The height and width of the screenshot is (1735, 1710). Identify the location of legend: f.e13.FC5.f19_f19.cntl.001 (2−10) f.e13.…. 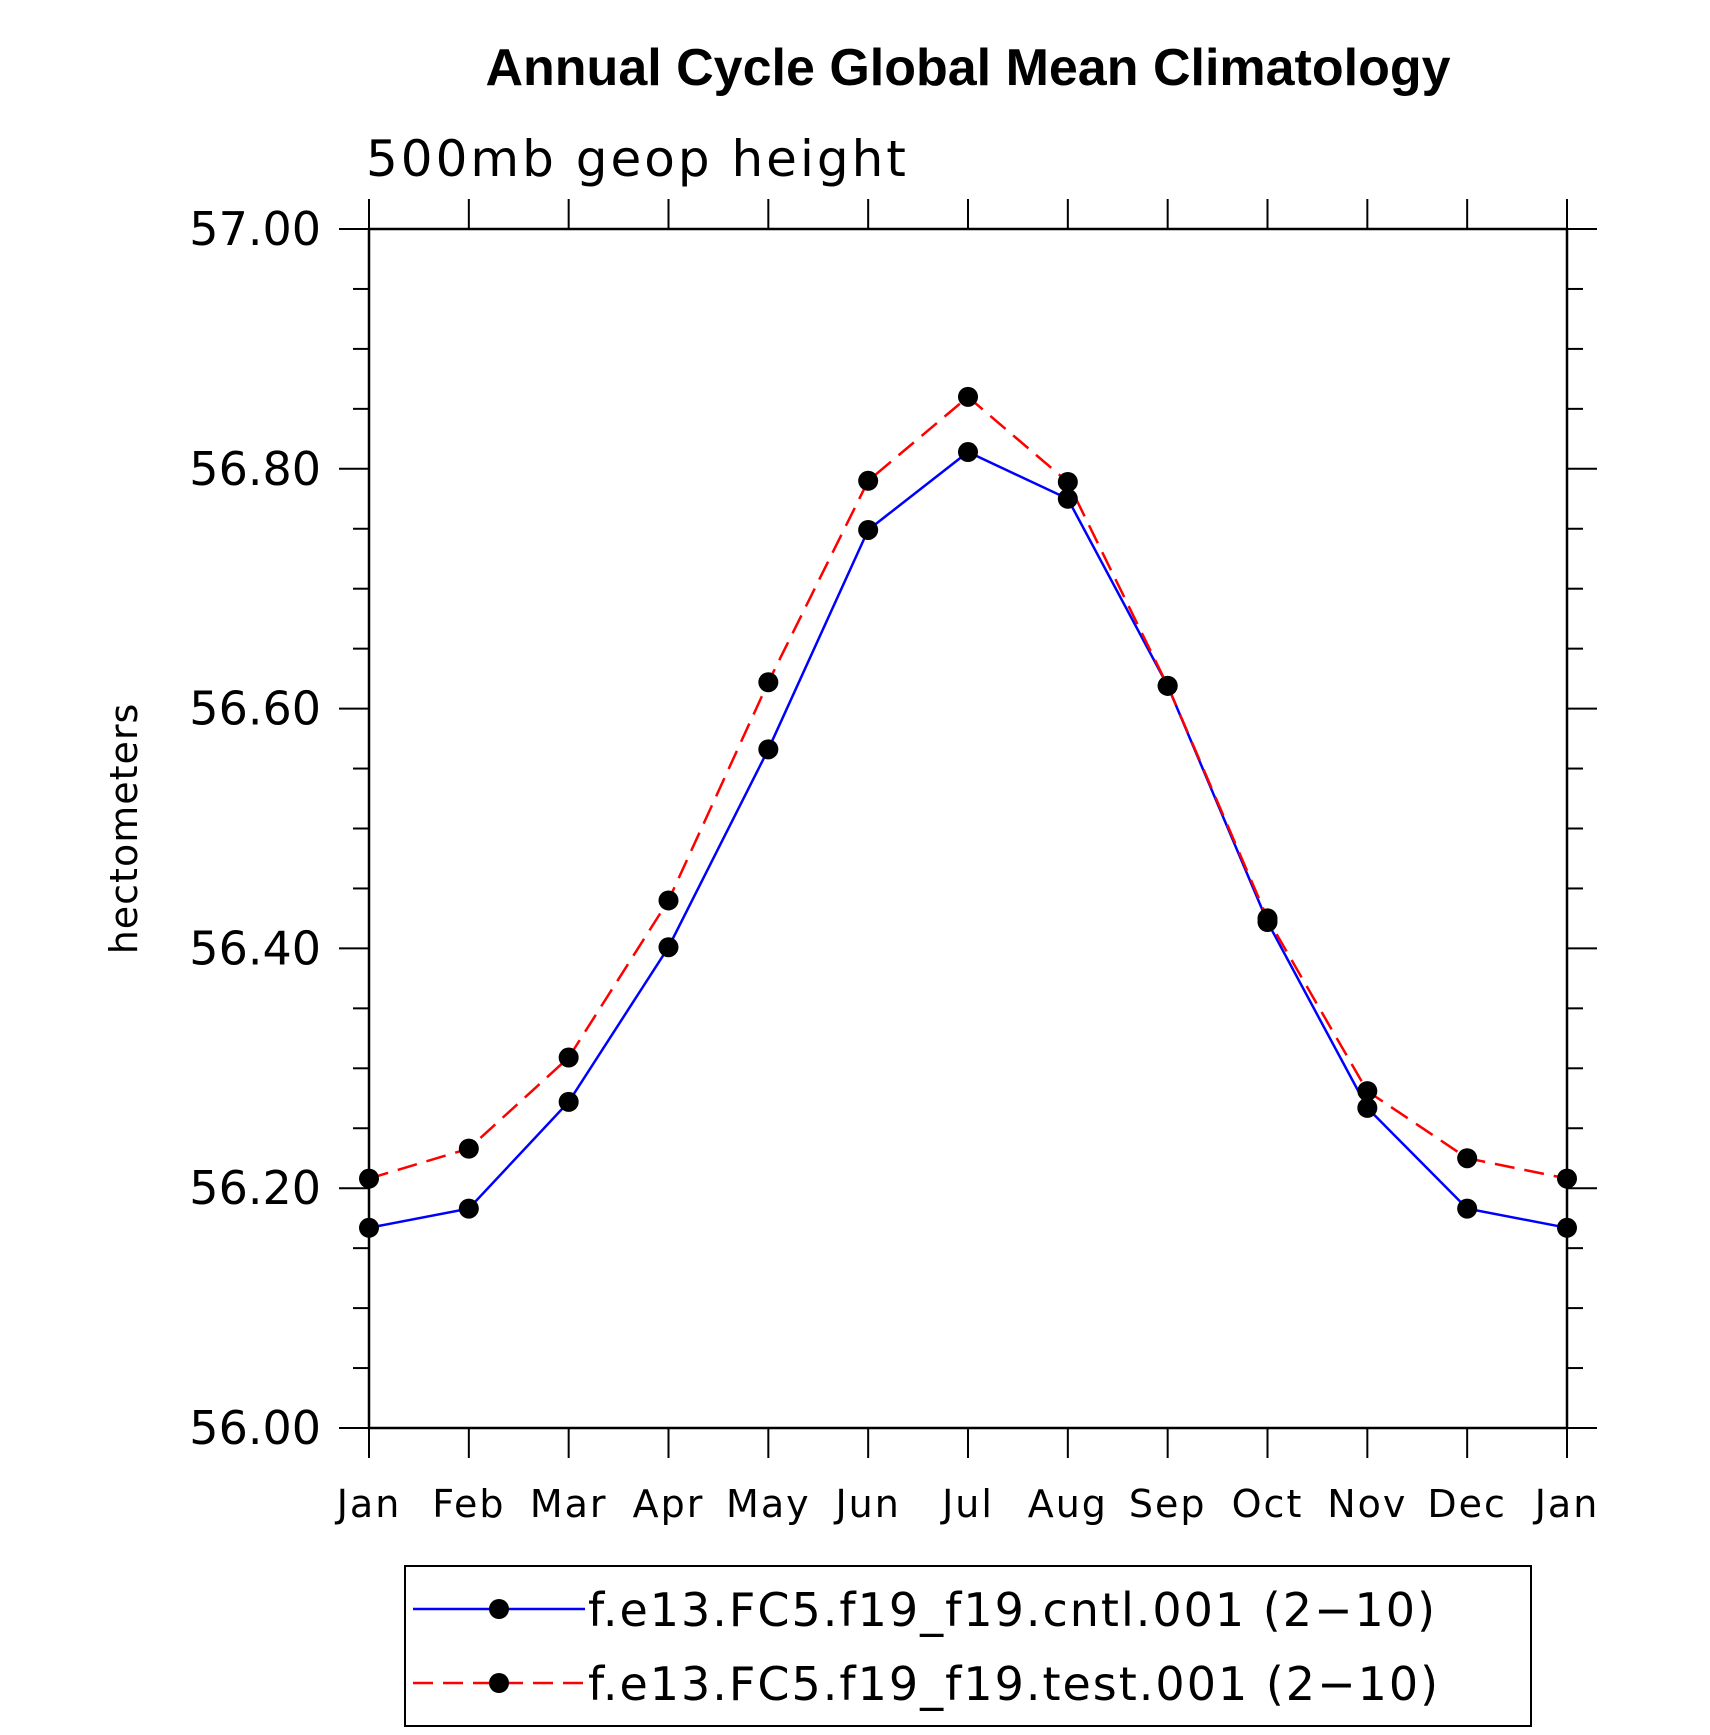
(968, 1646).